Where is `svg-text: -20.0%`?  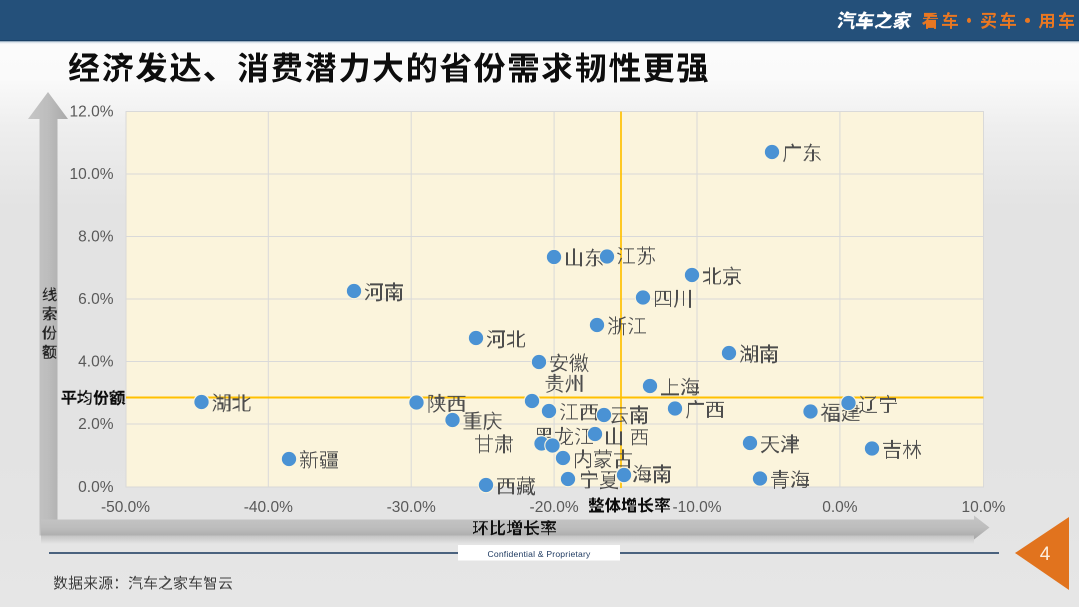
svg-text: -20.0% is located at coordinates (554, 507).